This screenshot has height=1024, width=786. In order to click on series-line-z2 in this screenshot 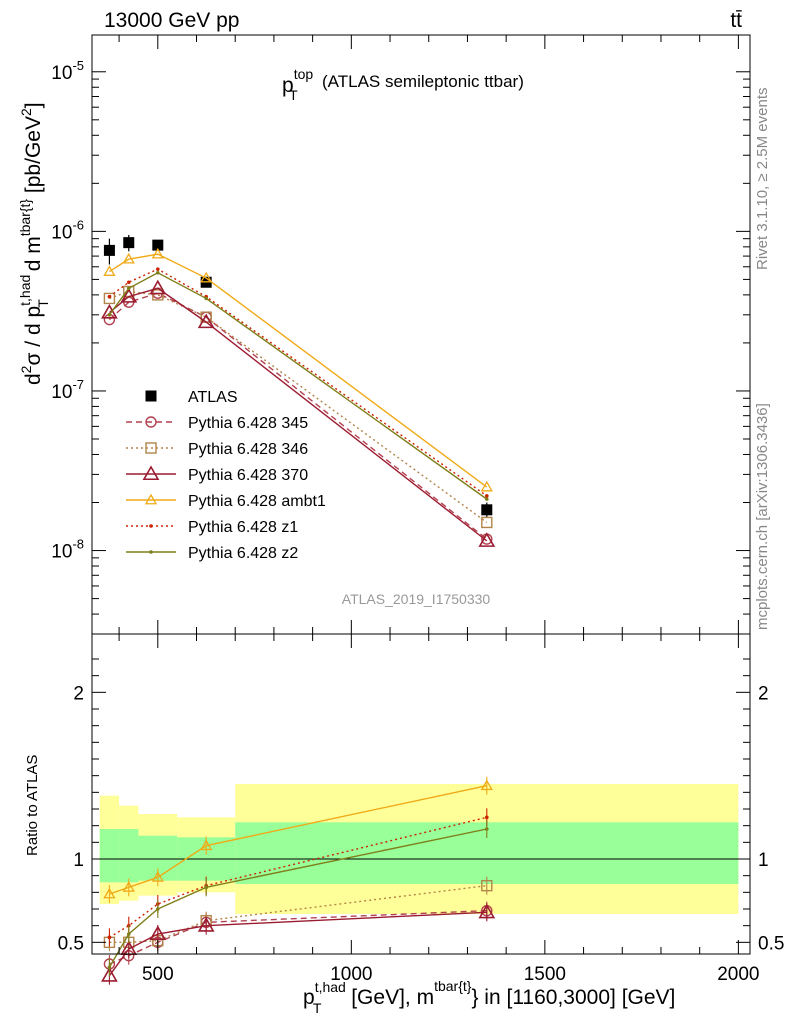, I will do `click(298, 386)`.